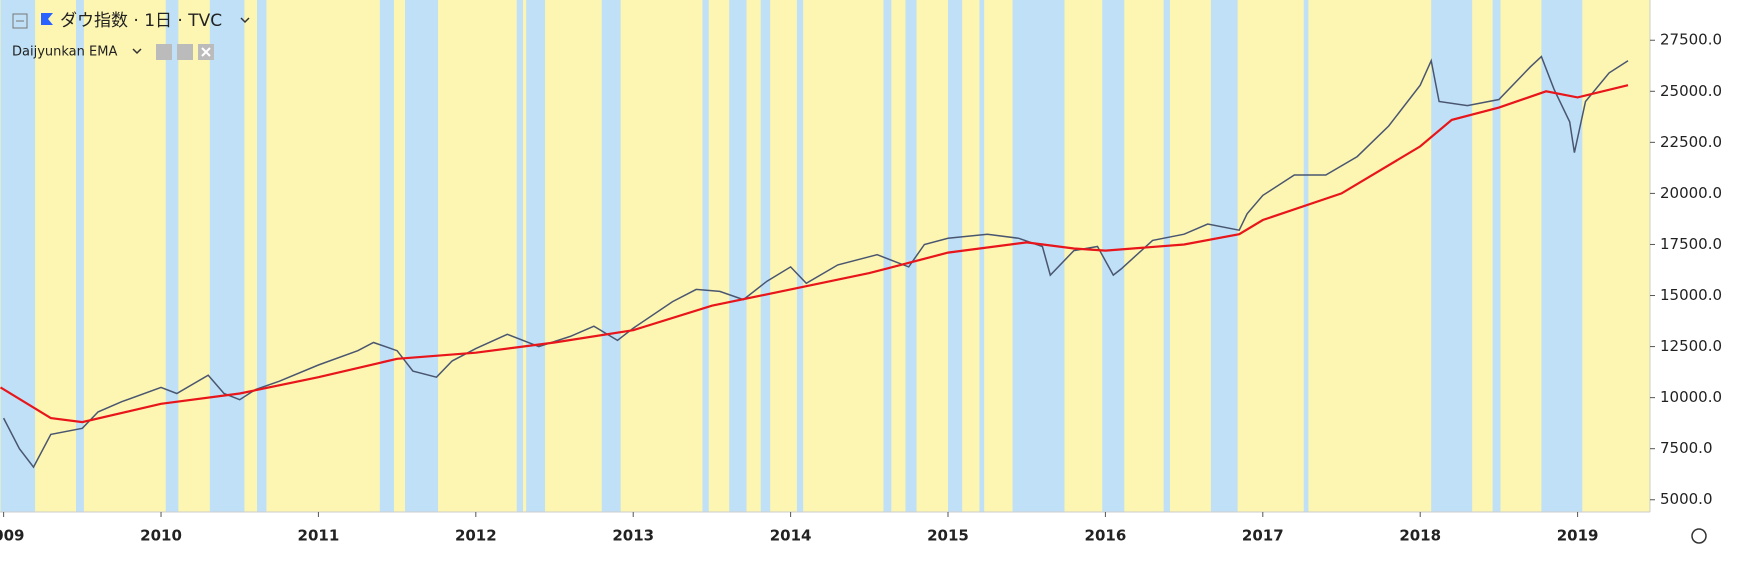 Image resolution: width=1754 pixels, height=561 pixels. I want to click on x-tick-label: 2010, so click(161, 536).